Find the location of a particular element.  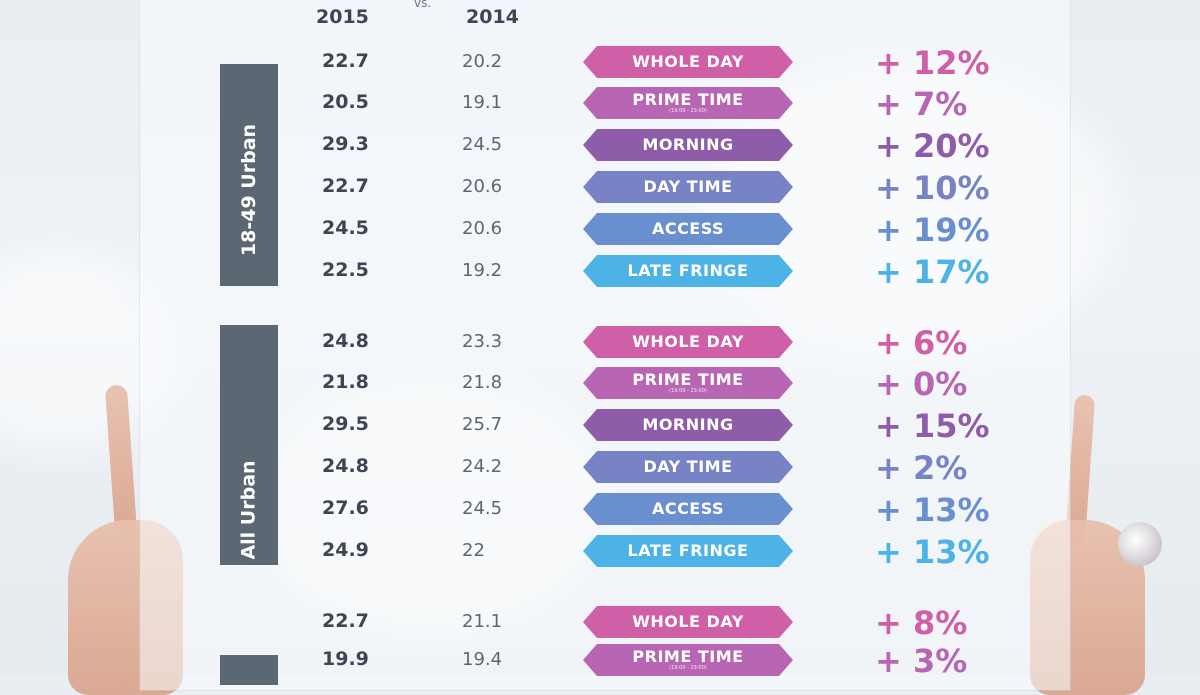

table-row: 22.7 20.2 WHOLE DAY + 12% is located at coordinates (600, 63).